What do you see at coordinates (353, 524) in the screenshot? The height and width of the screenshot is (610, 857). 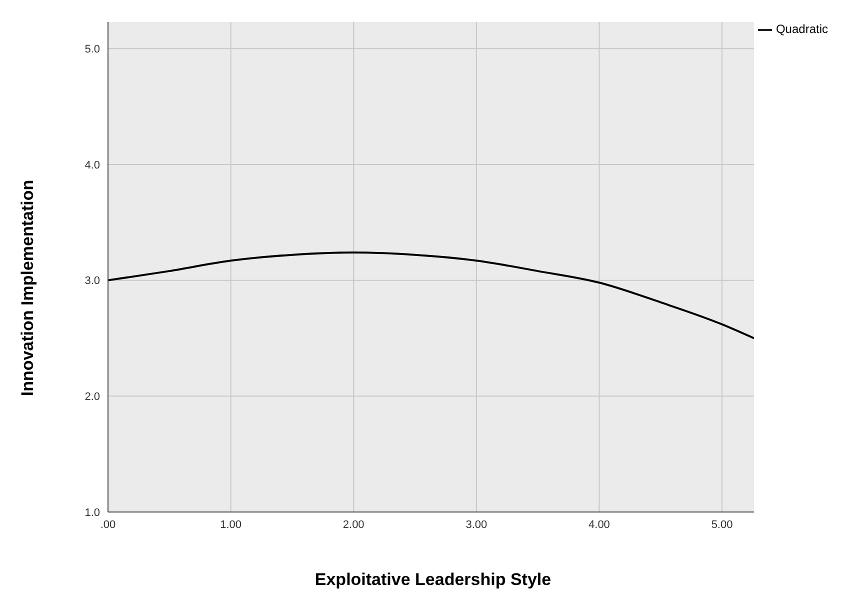 I see `x-tick-label: 2.00` at bounding box center [353, 524].